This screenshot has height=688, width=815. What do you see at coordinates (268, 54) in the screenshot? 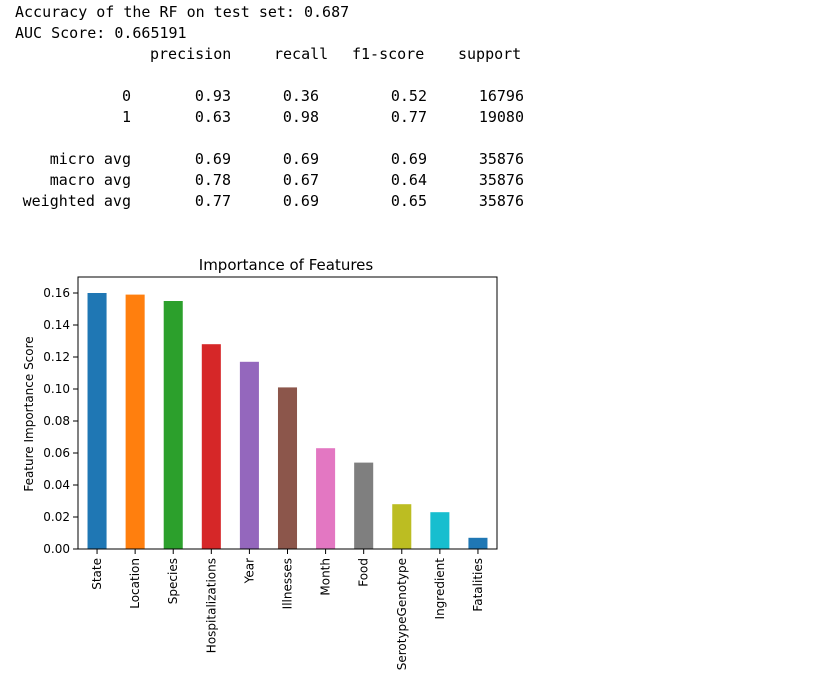
I see `report-header-row: precision recall f1-score support` at bounding box center [268, 54].